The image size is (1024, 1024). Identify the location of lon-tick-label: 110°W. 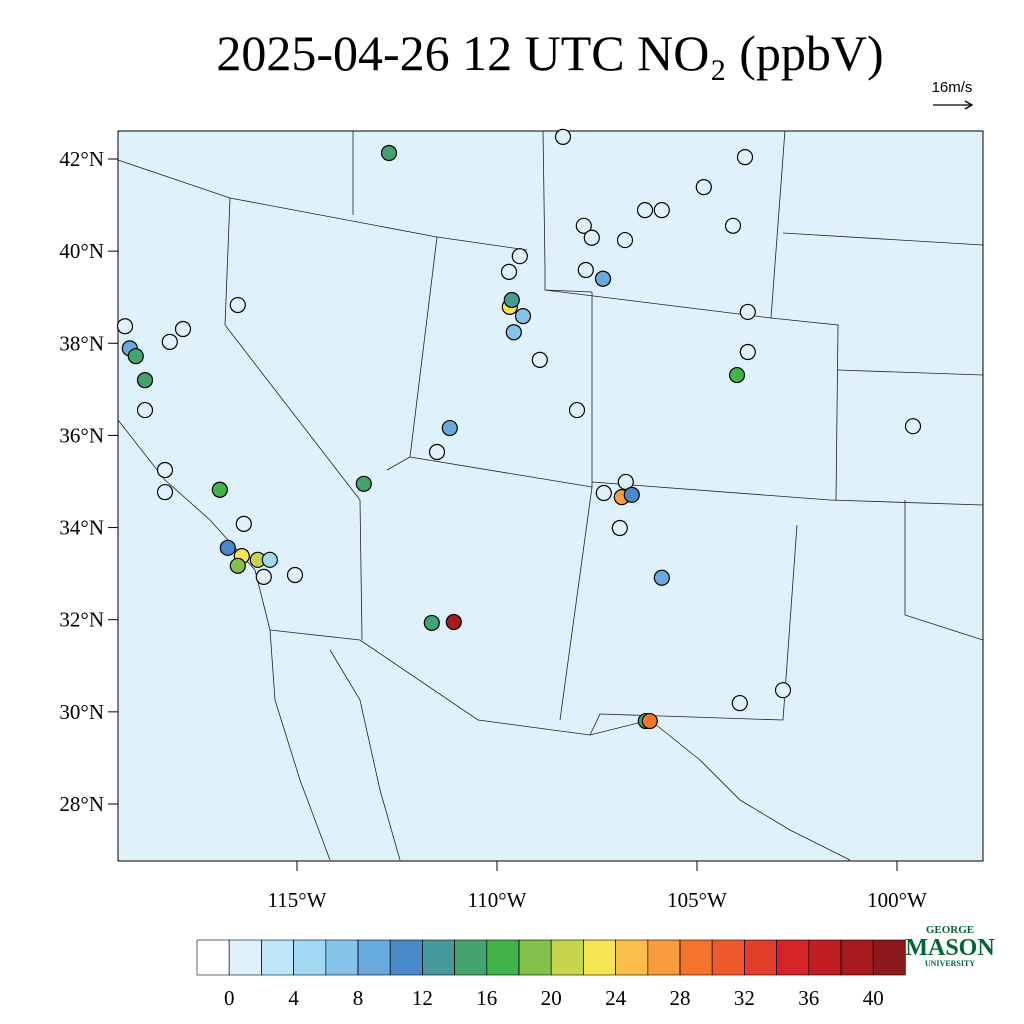
(497, 900).